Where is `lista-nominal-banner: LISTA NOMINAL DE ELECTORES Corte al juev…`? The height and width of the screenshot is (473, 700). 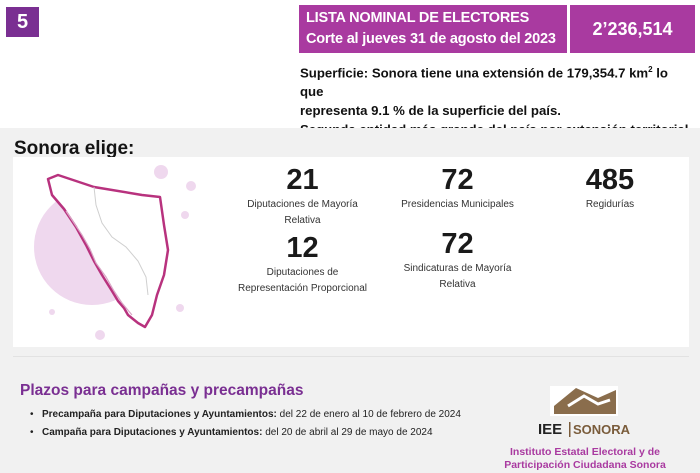
lista-nominal-banner: LISTA NOMINAL DE ELECTORES Corte al juev… is located at coordinates (497, 29).